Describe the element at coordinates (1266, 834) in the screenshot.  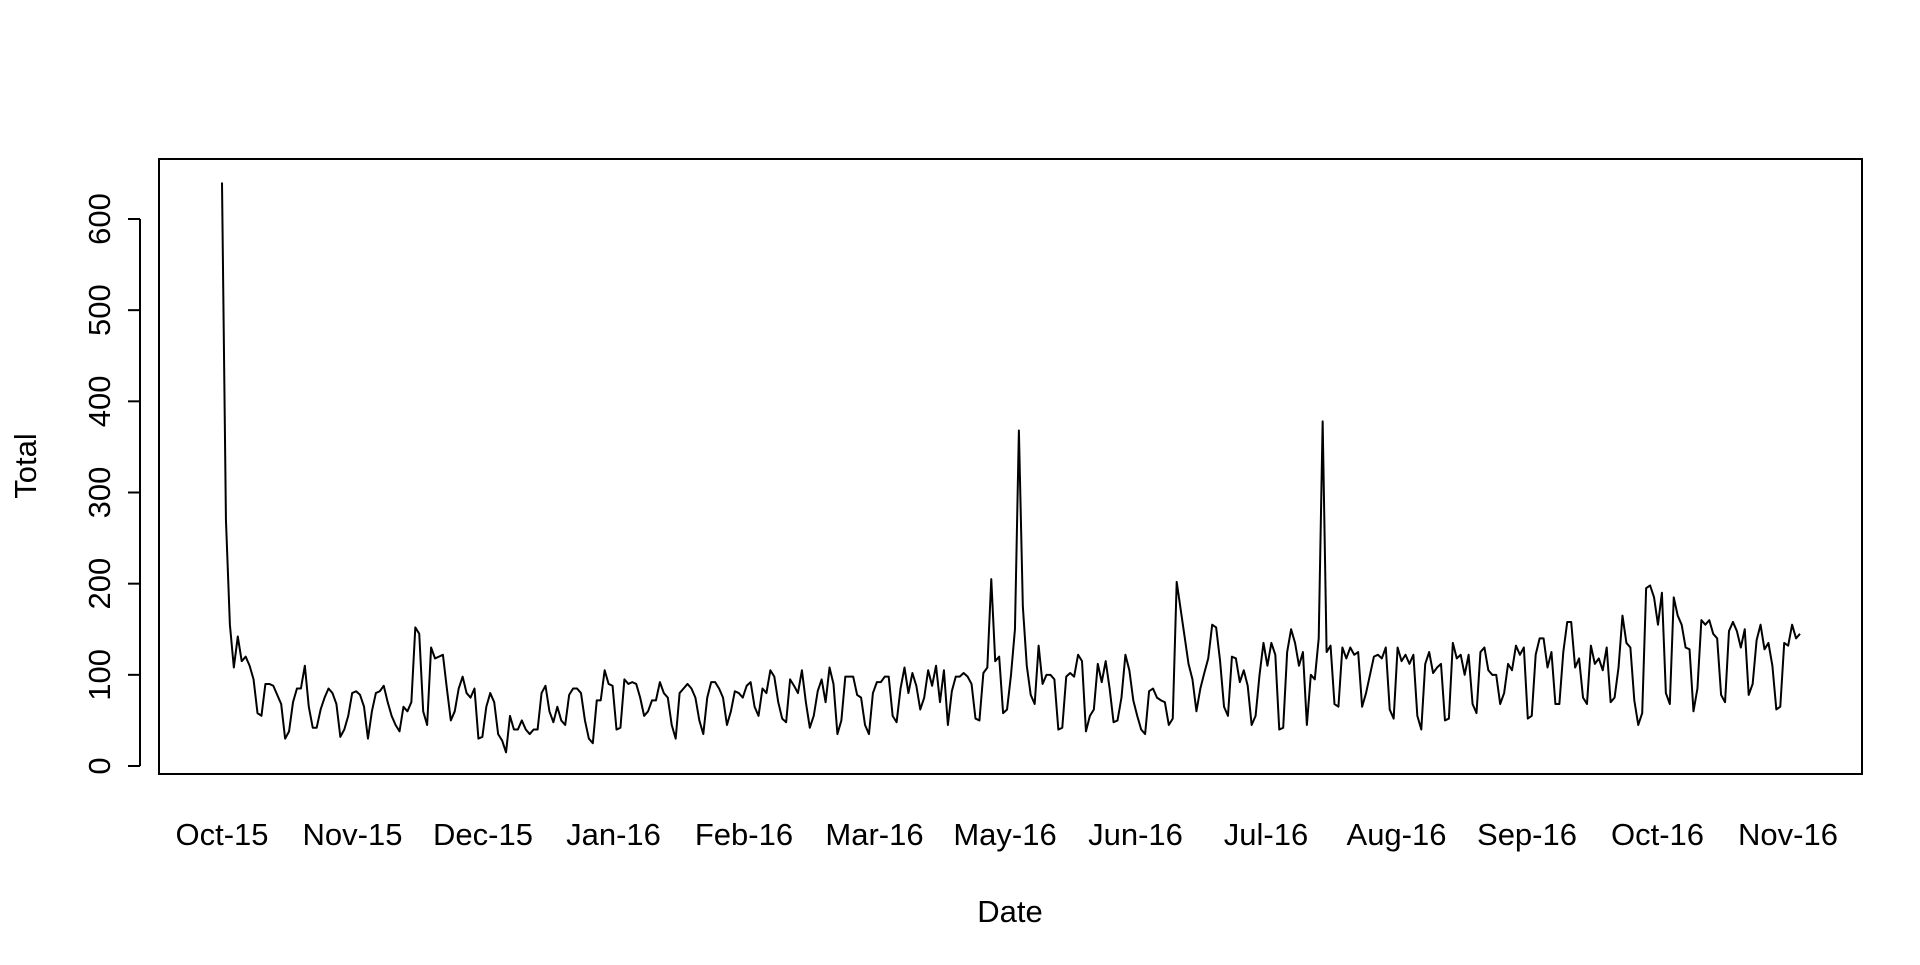
I see `x-tick-label: Jul-16` at that location.